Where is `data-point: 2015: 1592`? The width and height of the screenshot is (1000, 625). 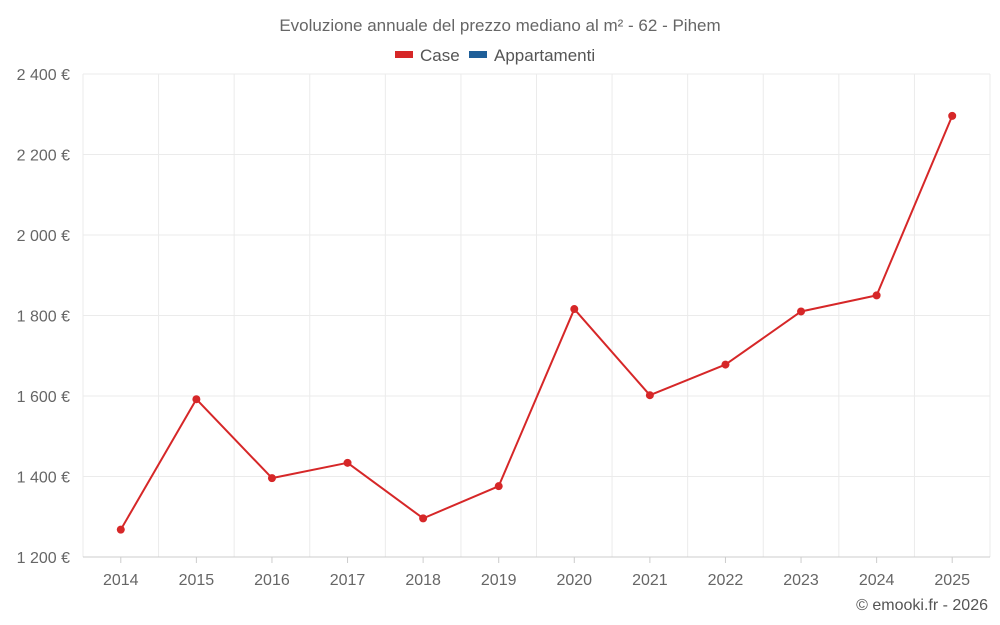
data-point: 2015: 1592 is located at coordinates (196, 399).